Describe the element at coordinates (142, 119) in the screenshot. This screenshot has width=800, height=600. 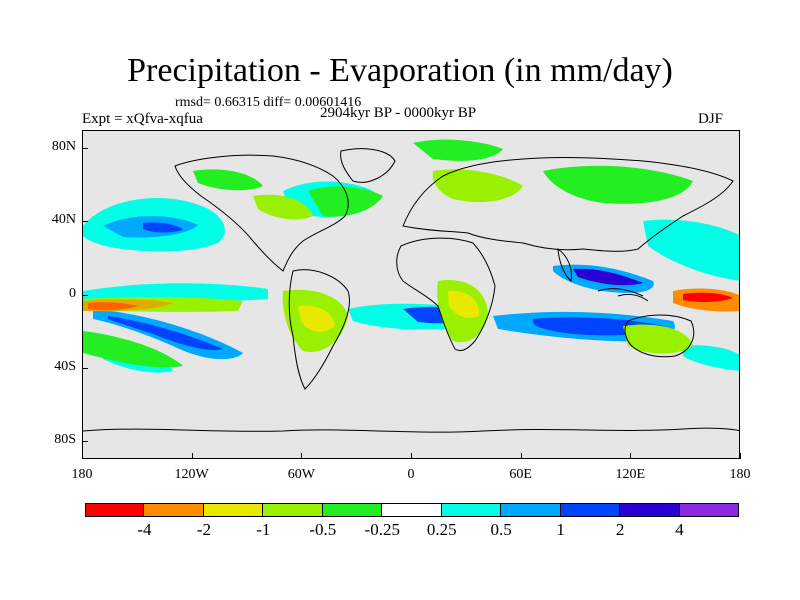
I see `experiment-label: Expt = xQfva-xqfua` at that location.